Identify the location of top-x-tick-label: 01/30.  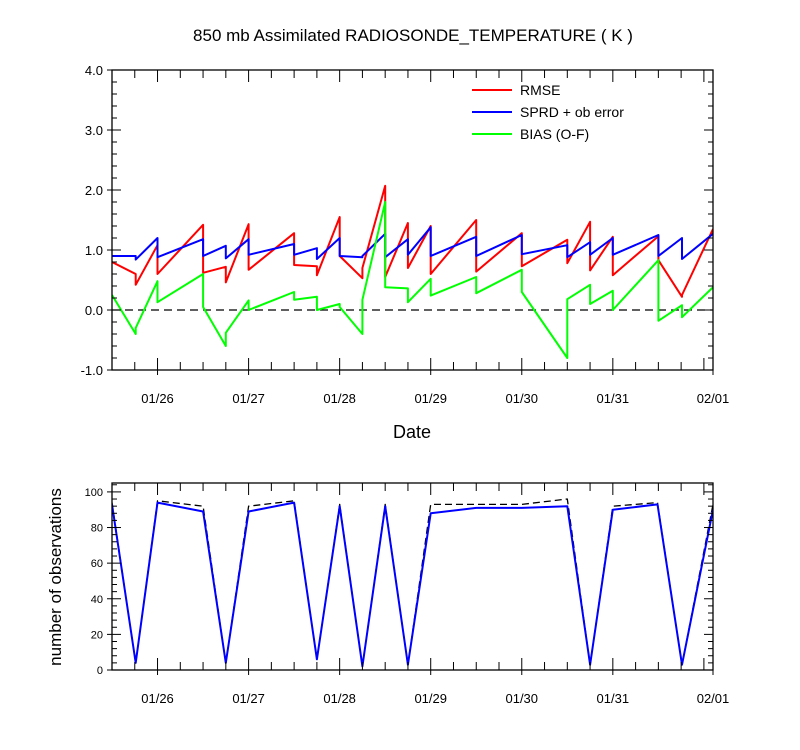
(521, 398).